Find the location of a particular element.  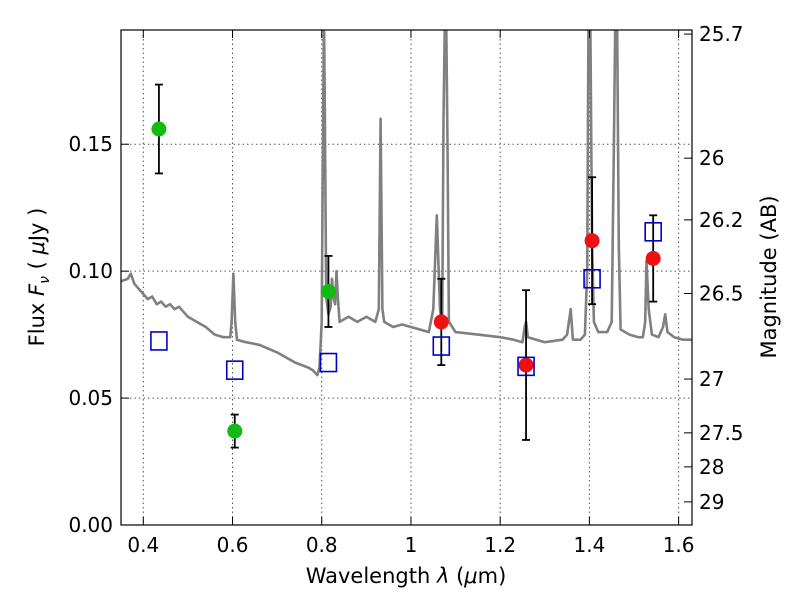

right-tick-label: 26.2 is located at coordinates (721, 220).